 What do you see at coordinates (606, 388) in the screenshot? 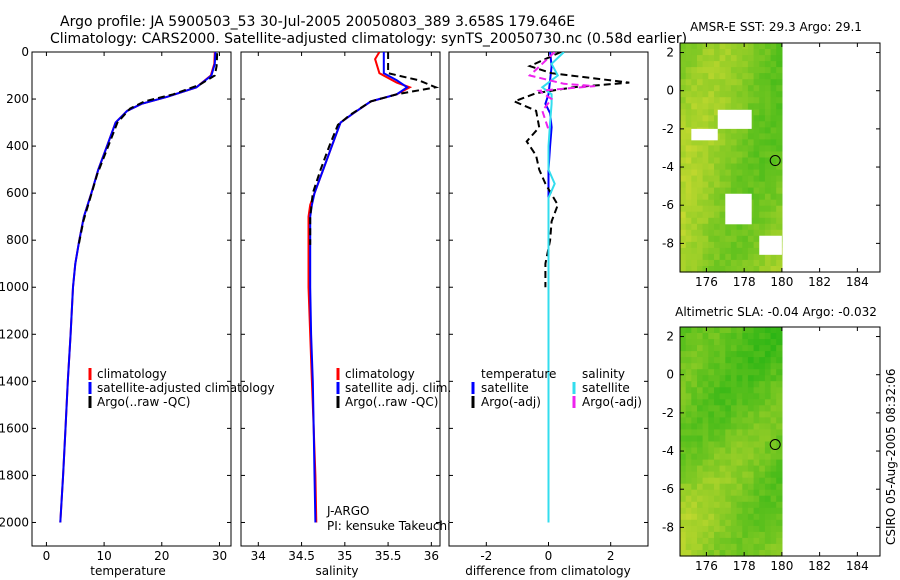
I see `legend-label-sal-satellite: satellite` at bounding box center [606, 388].